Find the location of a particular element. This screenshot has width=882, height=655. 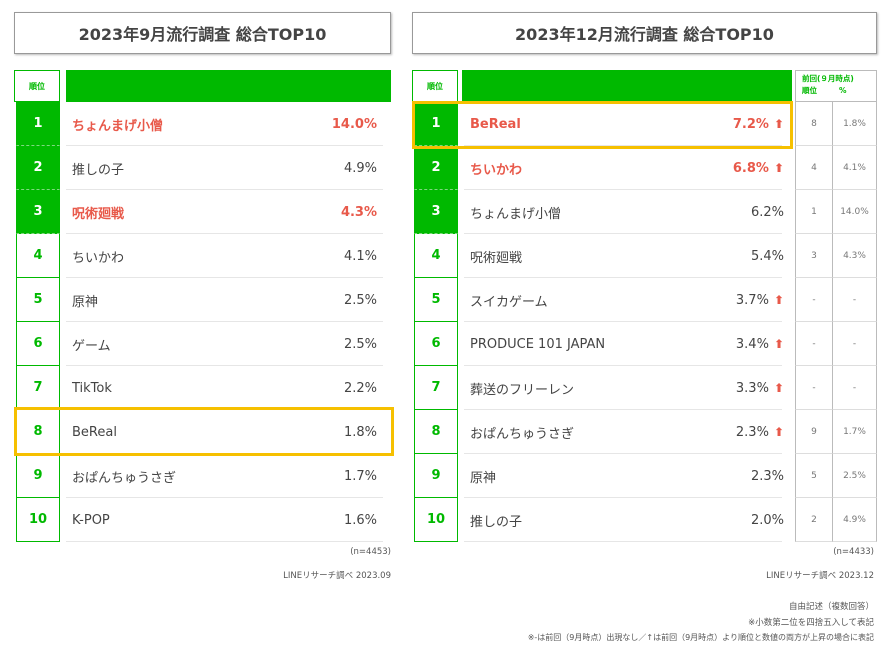

item-name: ちいかわ is located at coordinates (98, 258).